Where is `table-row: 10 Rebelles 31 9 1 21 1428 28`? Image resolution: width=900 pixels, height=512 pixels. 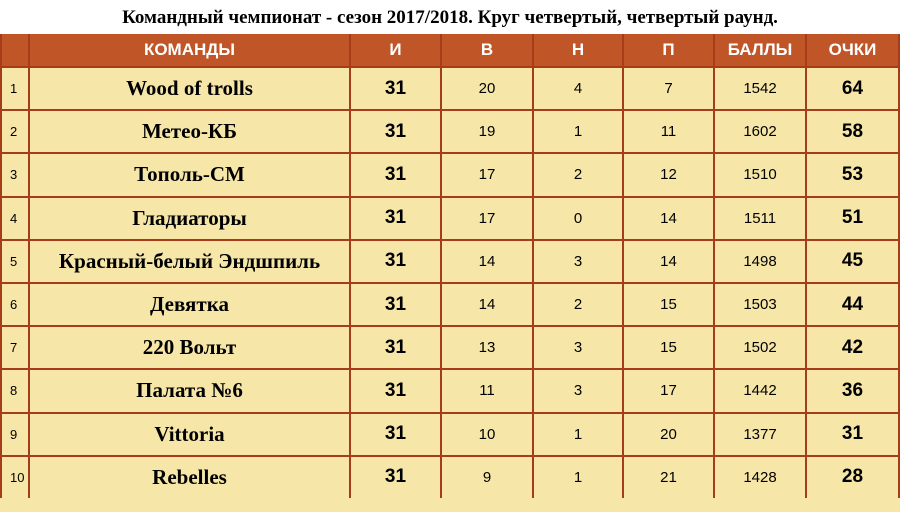
table-row: 10 Rebelles 31 9 1 21 1428 28 is located at coordinates (450, 478).